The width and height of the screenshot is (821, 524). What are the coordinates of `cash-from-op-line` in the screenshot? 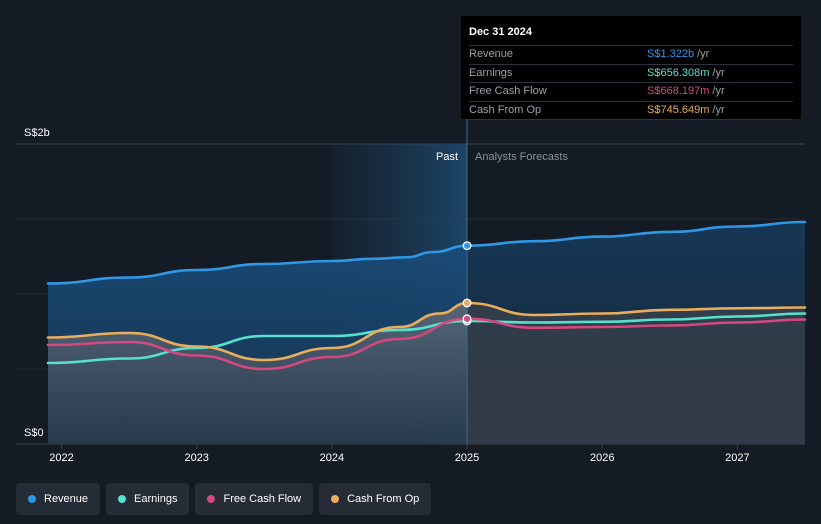 It's located at (426, 331).